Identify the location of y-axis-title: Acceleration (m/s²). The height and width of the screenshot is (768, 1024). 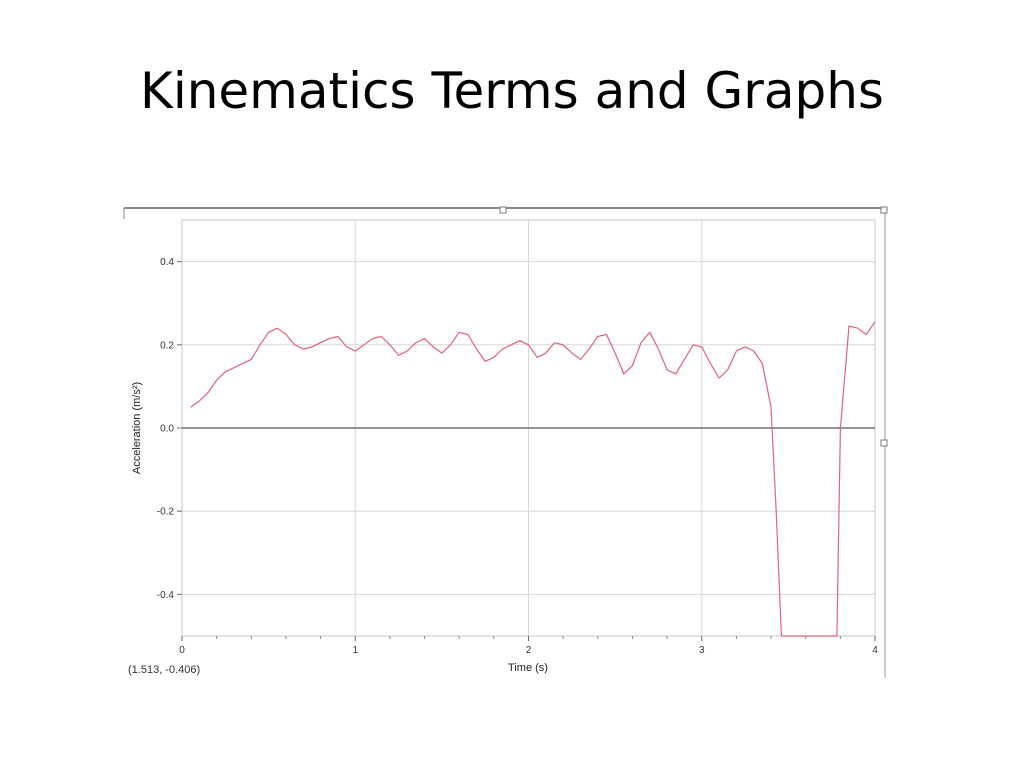
(137, 428).